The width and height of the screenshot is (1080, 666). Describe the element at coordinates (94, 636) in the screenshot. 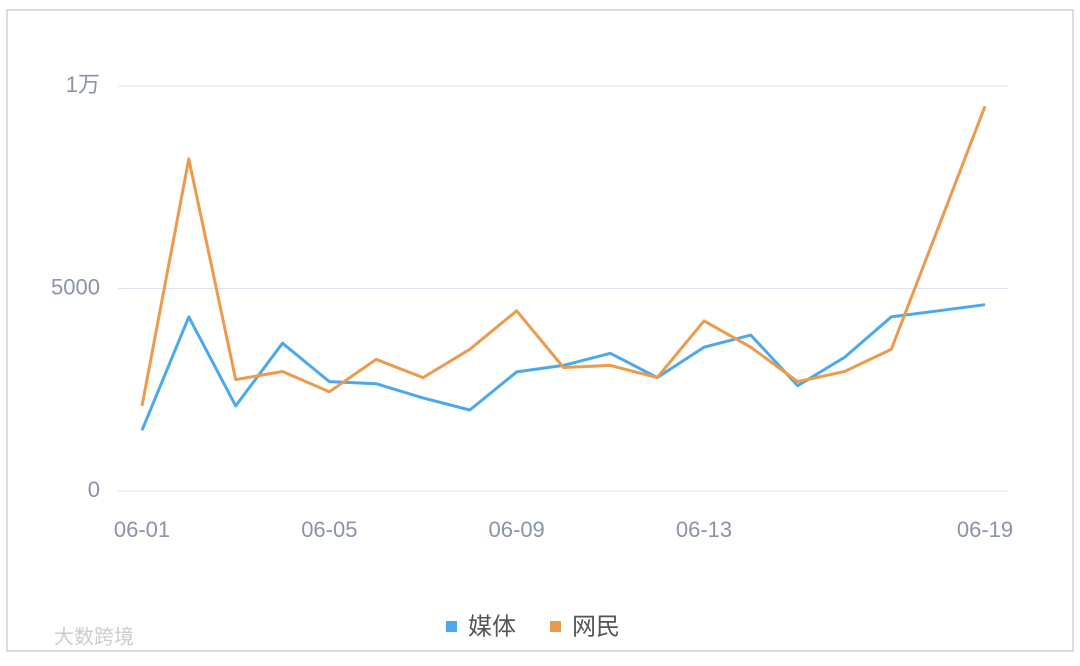

I see `watermark: 大数跨境` at that location.